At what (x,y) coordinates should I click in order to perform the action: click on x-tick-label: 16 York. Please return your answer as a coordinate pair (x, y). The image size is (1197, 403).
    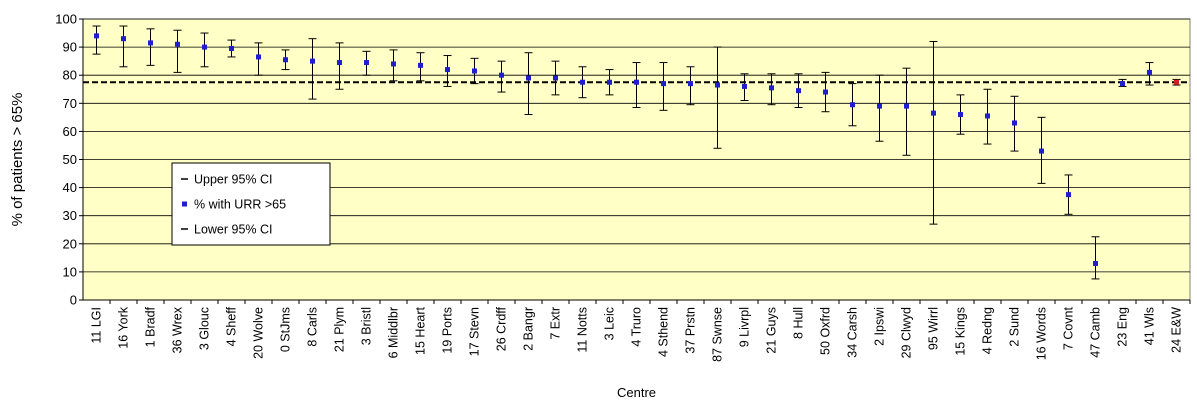
    Looking at the image, I should click on (124, 327).